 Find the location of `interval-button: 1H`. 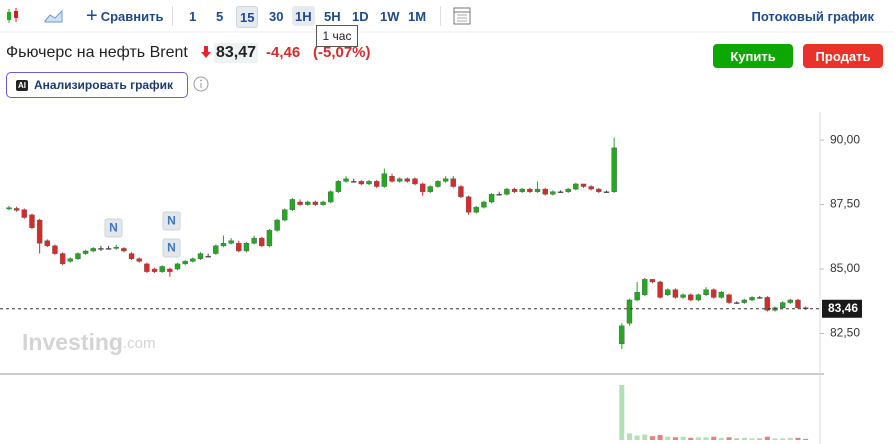

interval-button: 1H is located at coordinates (303, 16).